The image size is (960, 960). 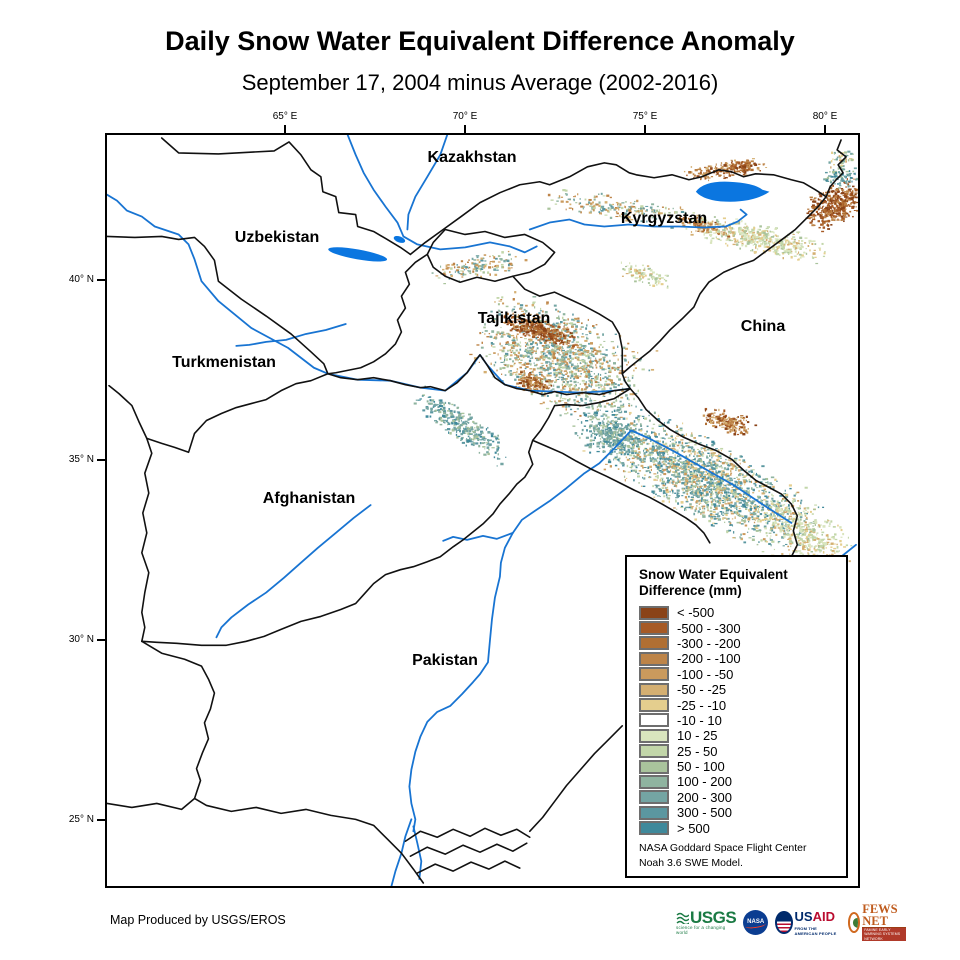 What do you see at coordinates (705, 674) in the screenshot?
I see `legend-label: -100 - -50` at bounding box center [705, 674].